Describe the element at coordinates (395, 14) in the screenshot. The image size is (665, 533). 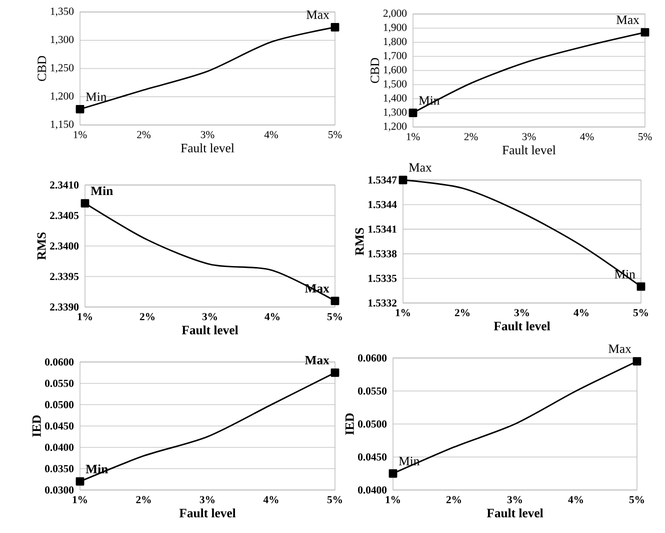
I see `y-tick-label: 2,000` at that location.